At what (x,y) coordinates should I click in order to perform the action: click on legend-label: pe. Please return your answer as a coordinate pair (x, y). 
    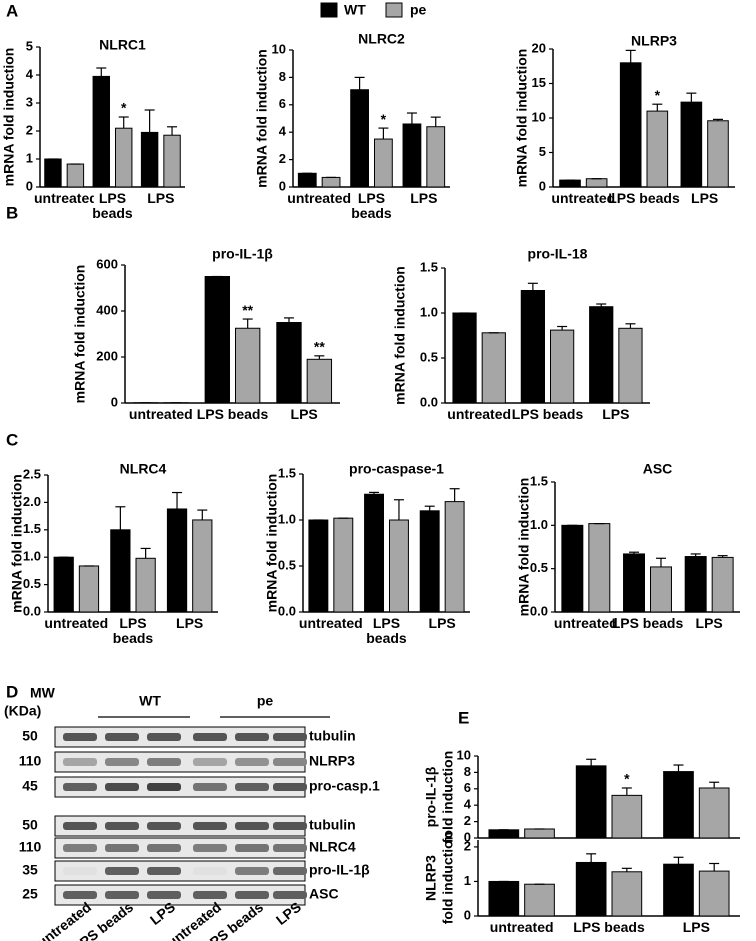
    Looking at the image, I should click on (418, 10).